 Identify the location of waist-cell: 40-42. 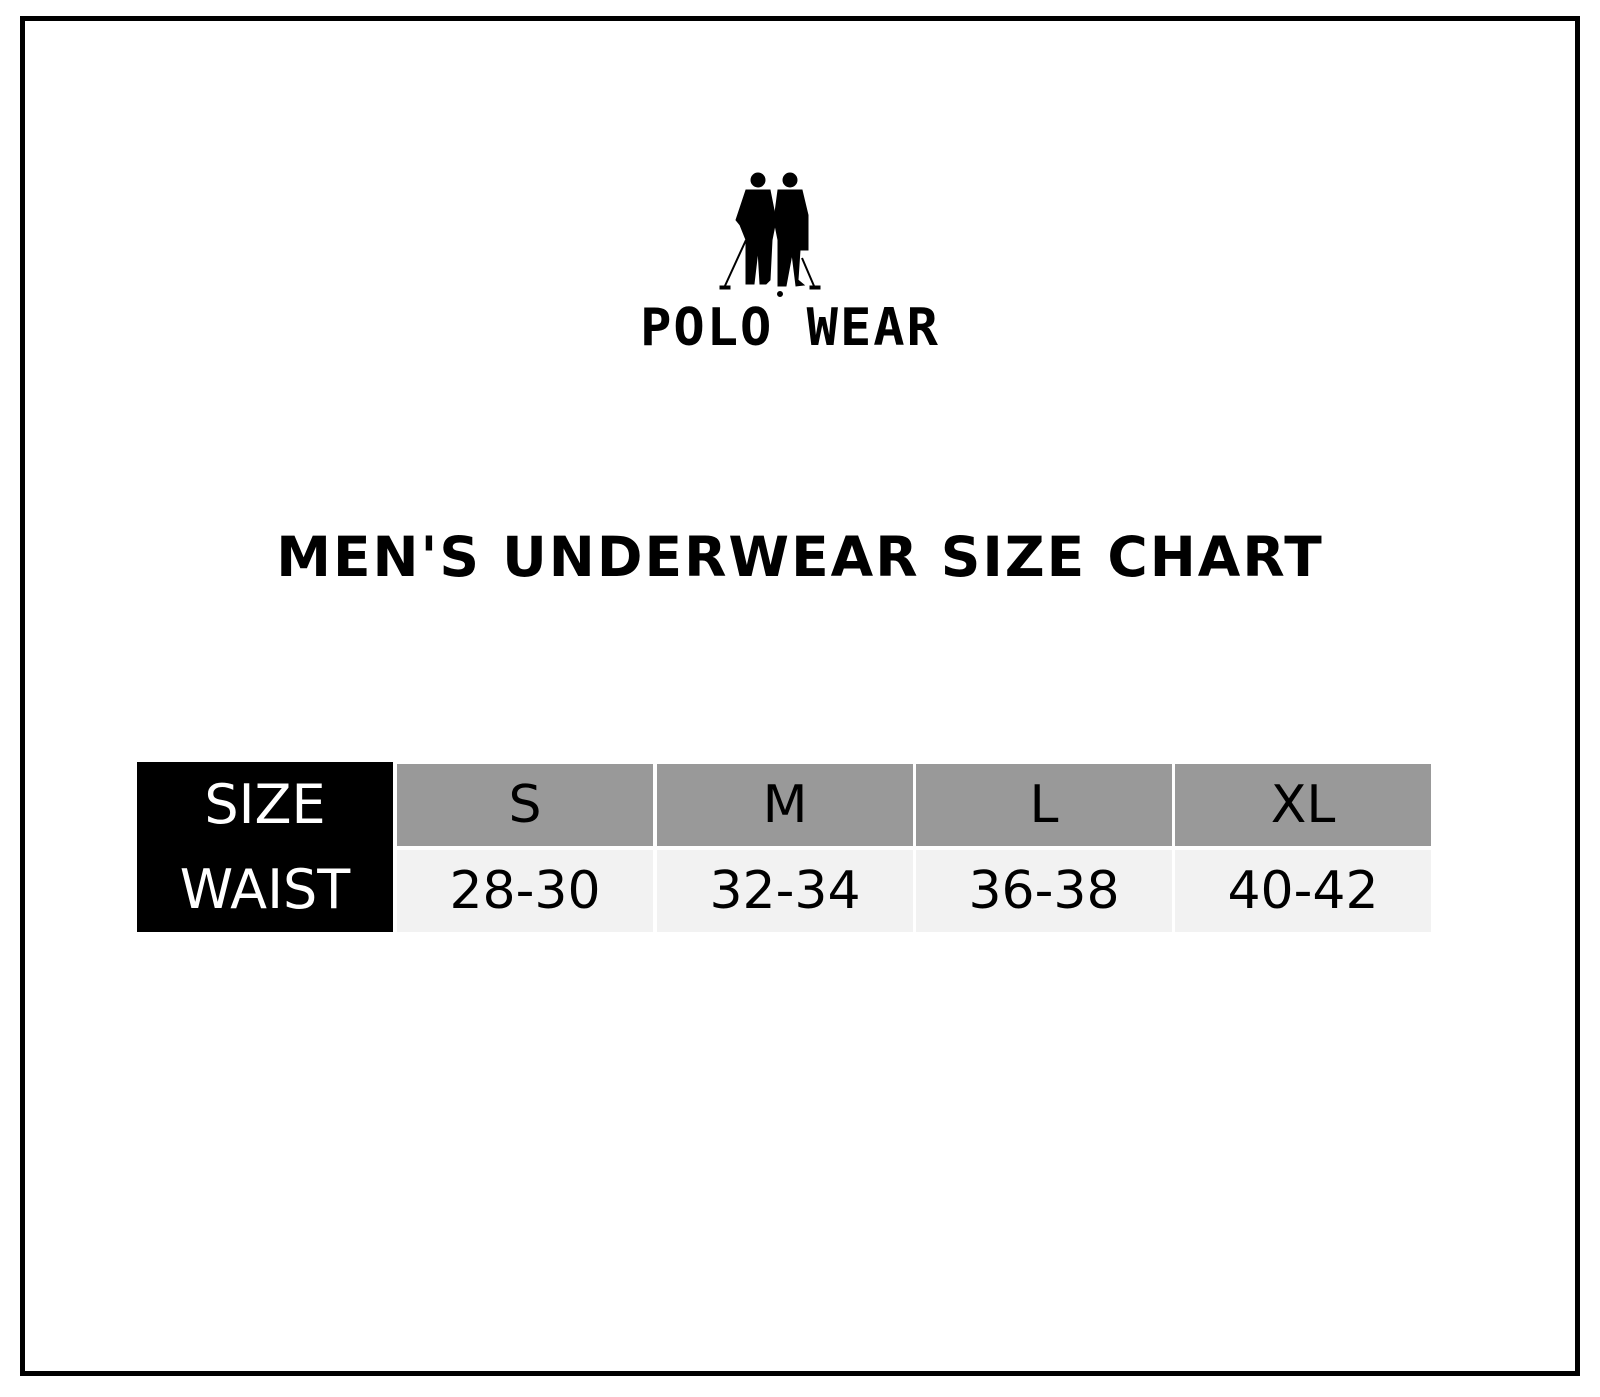
(1303, 891).